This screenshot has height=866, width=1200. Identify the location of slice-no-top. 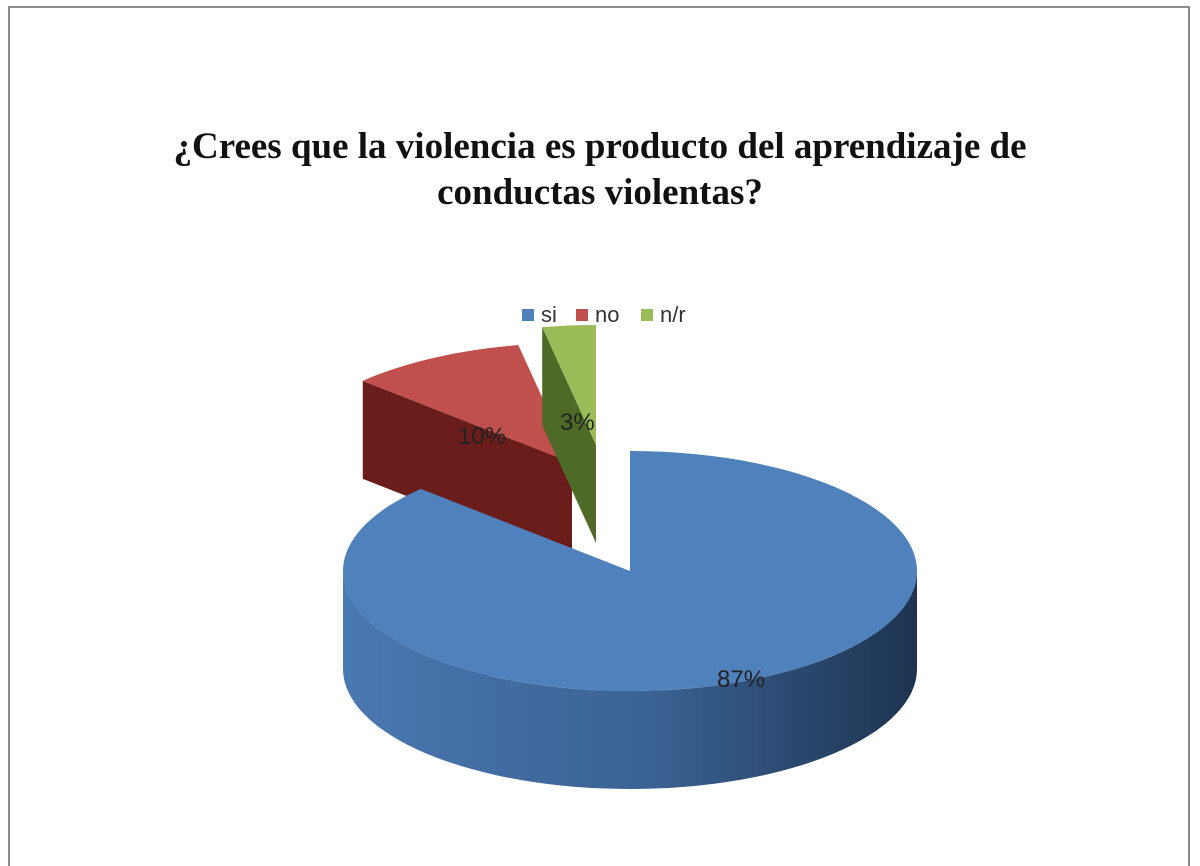
(467, 404).